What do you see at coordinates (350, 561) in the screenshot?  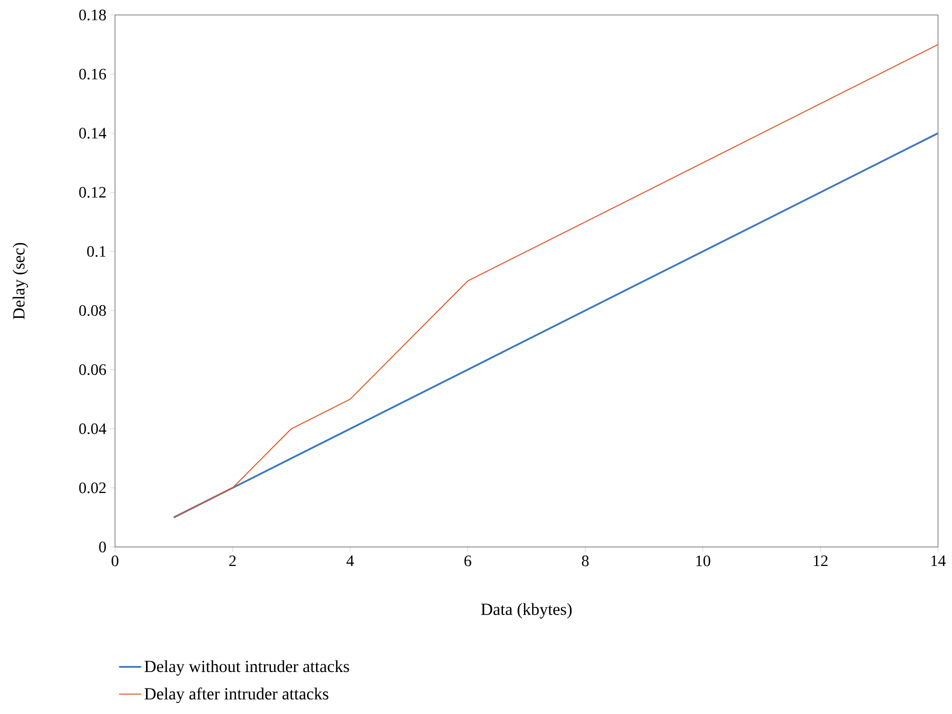 I see `x-tick-label: 4` at bounding box center [350, 561].